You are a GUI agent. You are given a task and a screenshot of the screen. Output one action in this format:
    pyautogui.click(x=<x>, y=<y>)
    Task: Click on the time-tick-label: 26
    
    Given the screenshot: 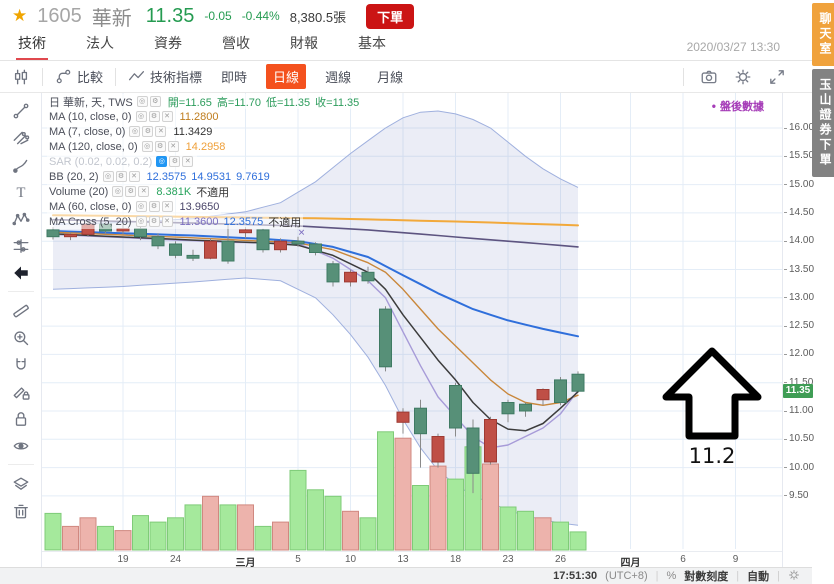 What is the action you would take?
    pyautogui.click(x=560, y=559)
    